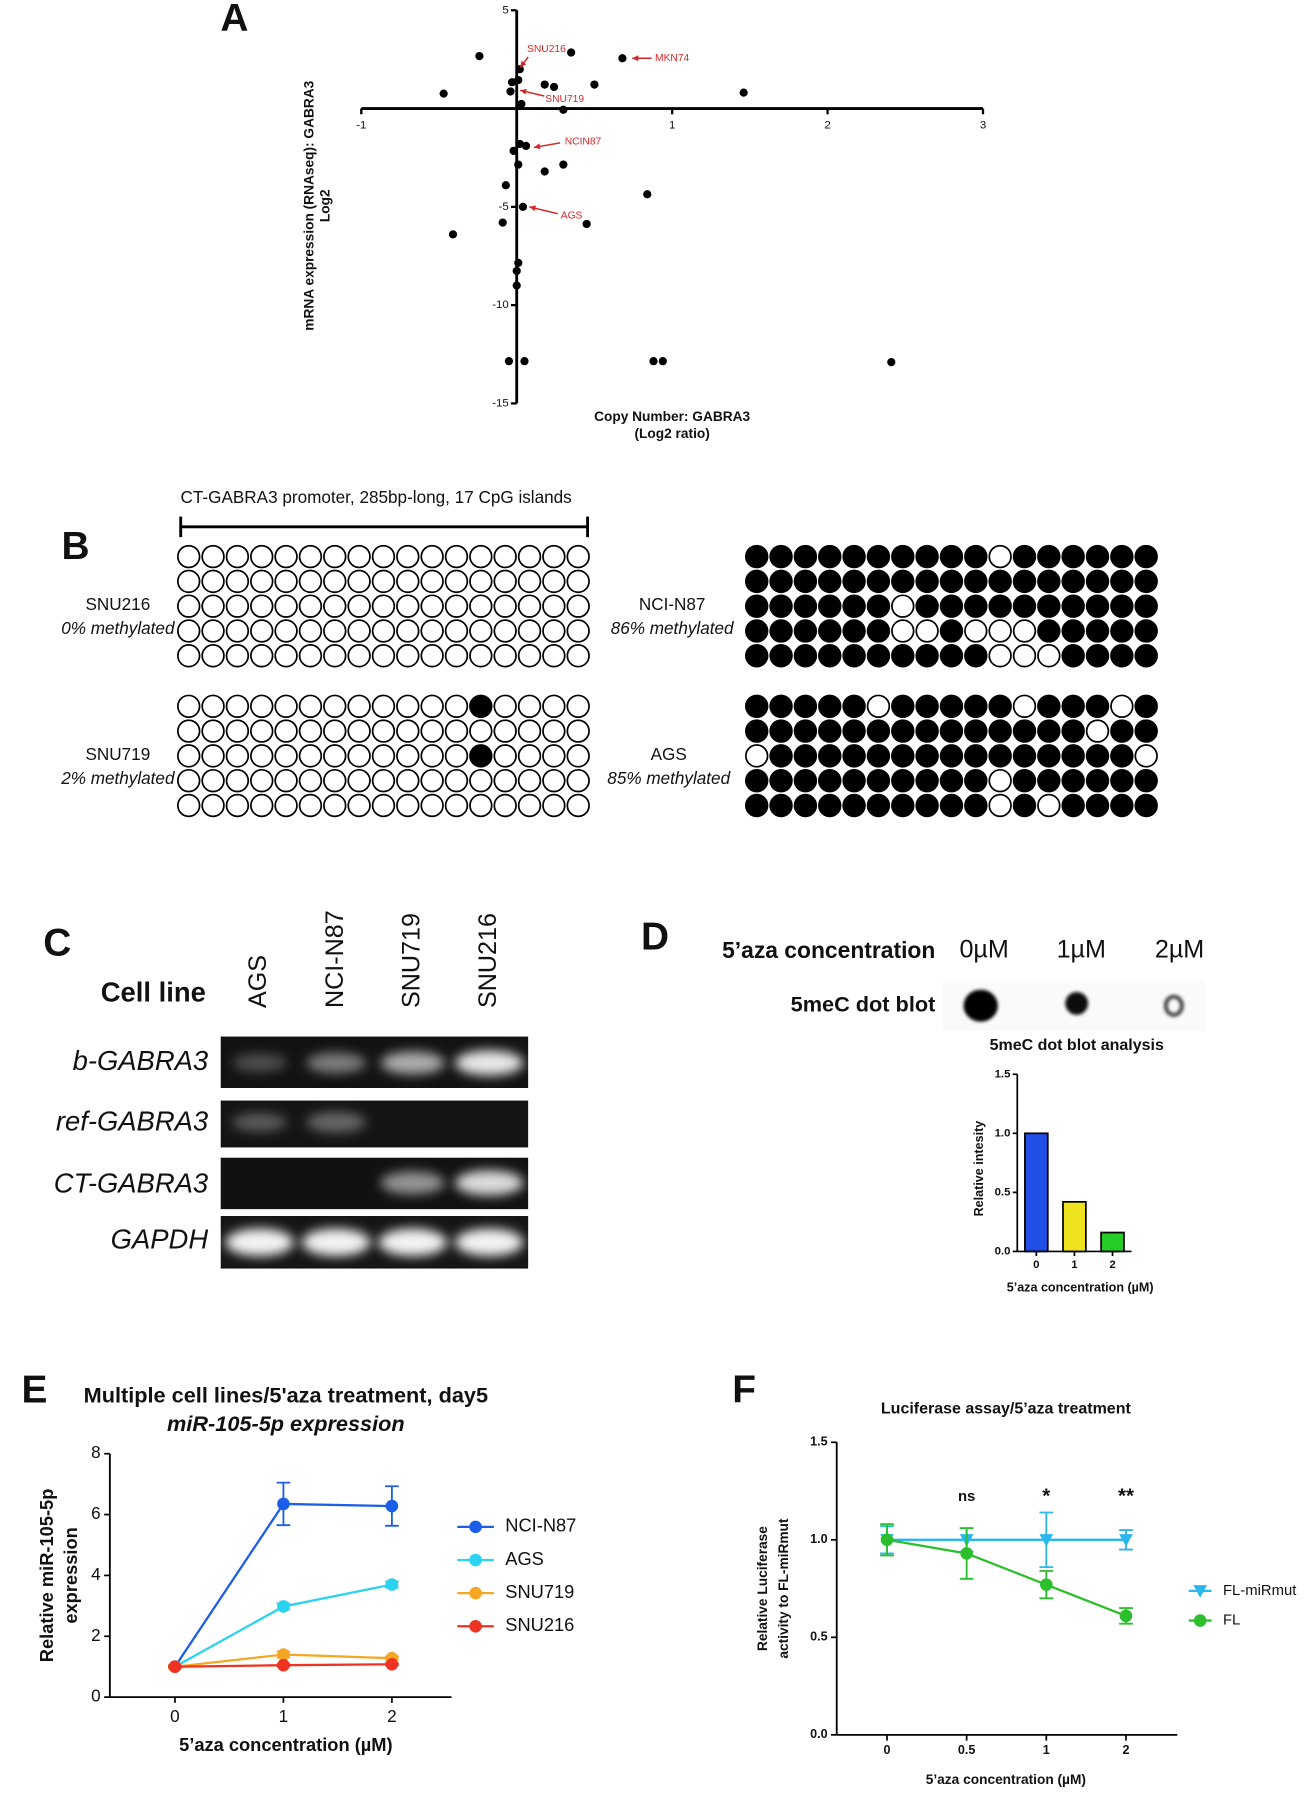 This screenshot has width=1310, height=1800. What do you see at coordinates (234, 20) in the screenshot?
I see `panel-label: A` at bounding box center [234, 20].